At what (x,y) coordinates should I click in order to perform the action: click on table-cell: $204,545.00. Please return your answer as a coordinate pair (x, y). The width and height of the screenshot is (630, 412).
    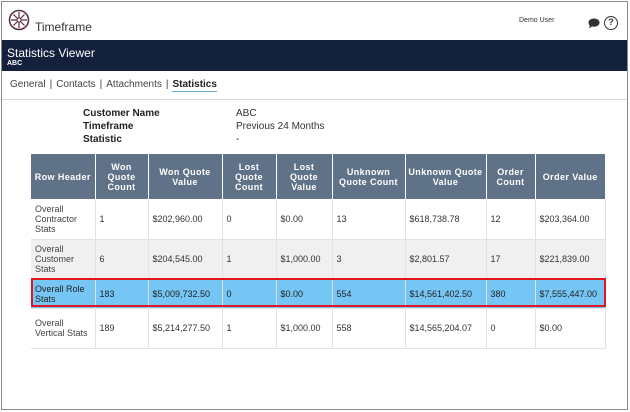
    Looking at the image, I should click on (185, 259).